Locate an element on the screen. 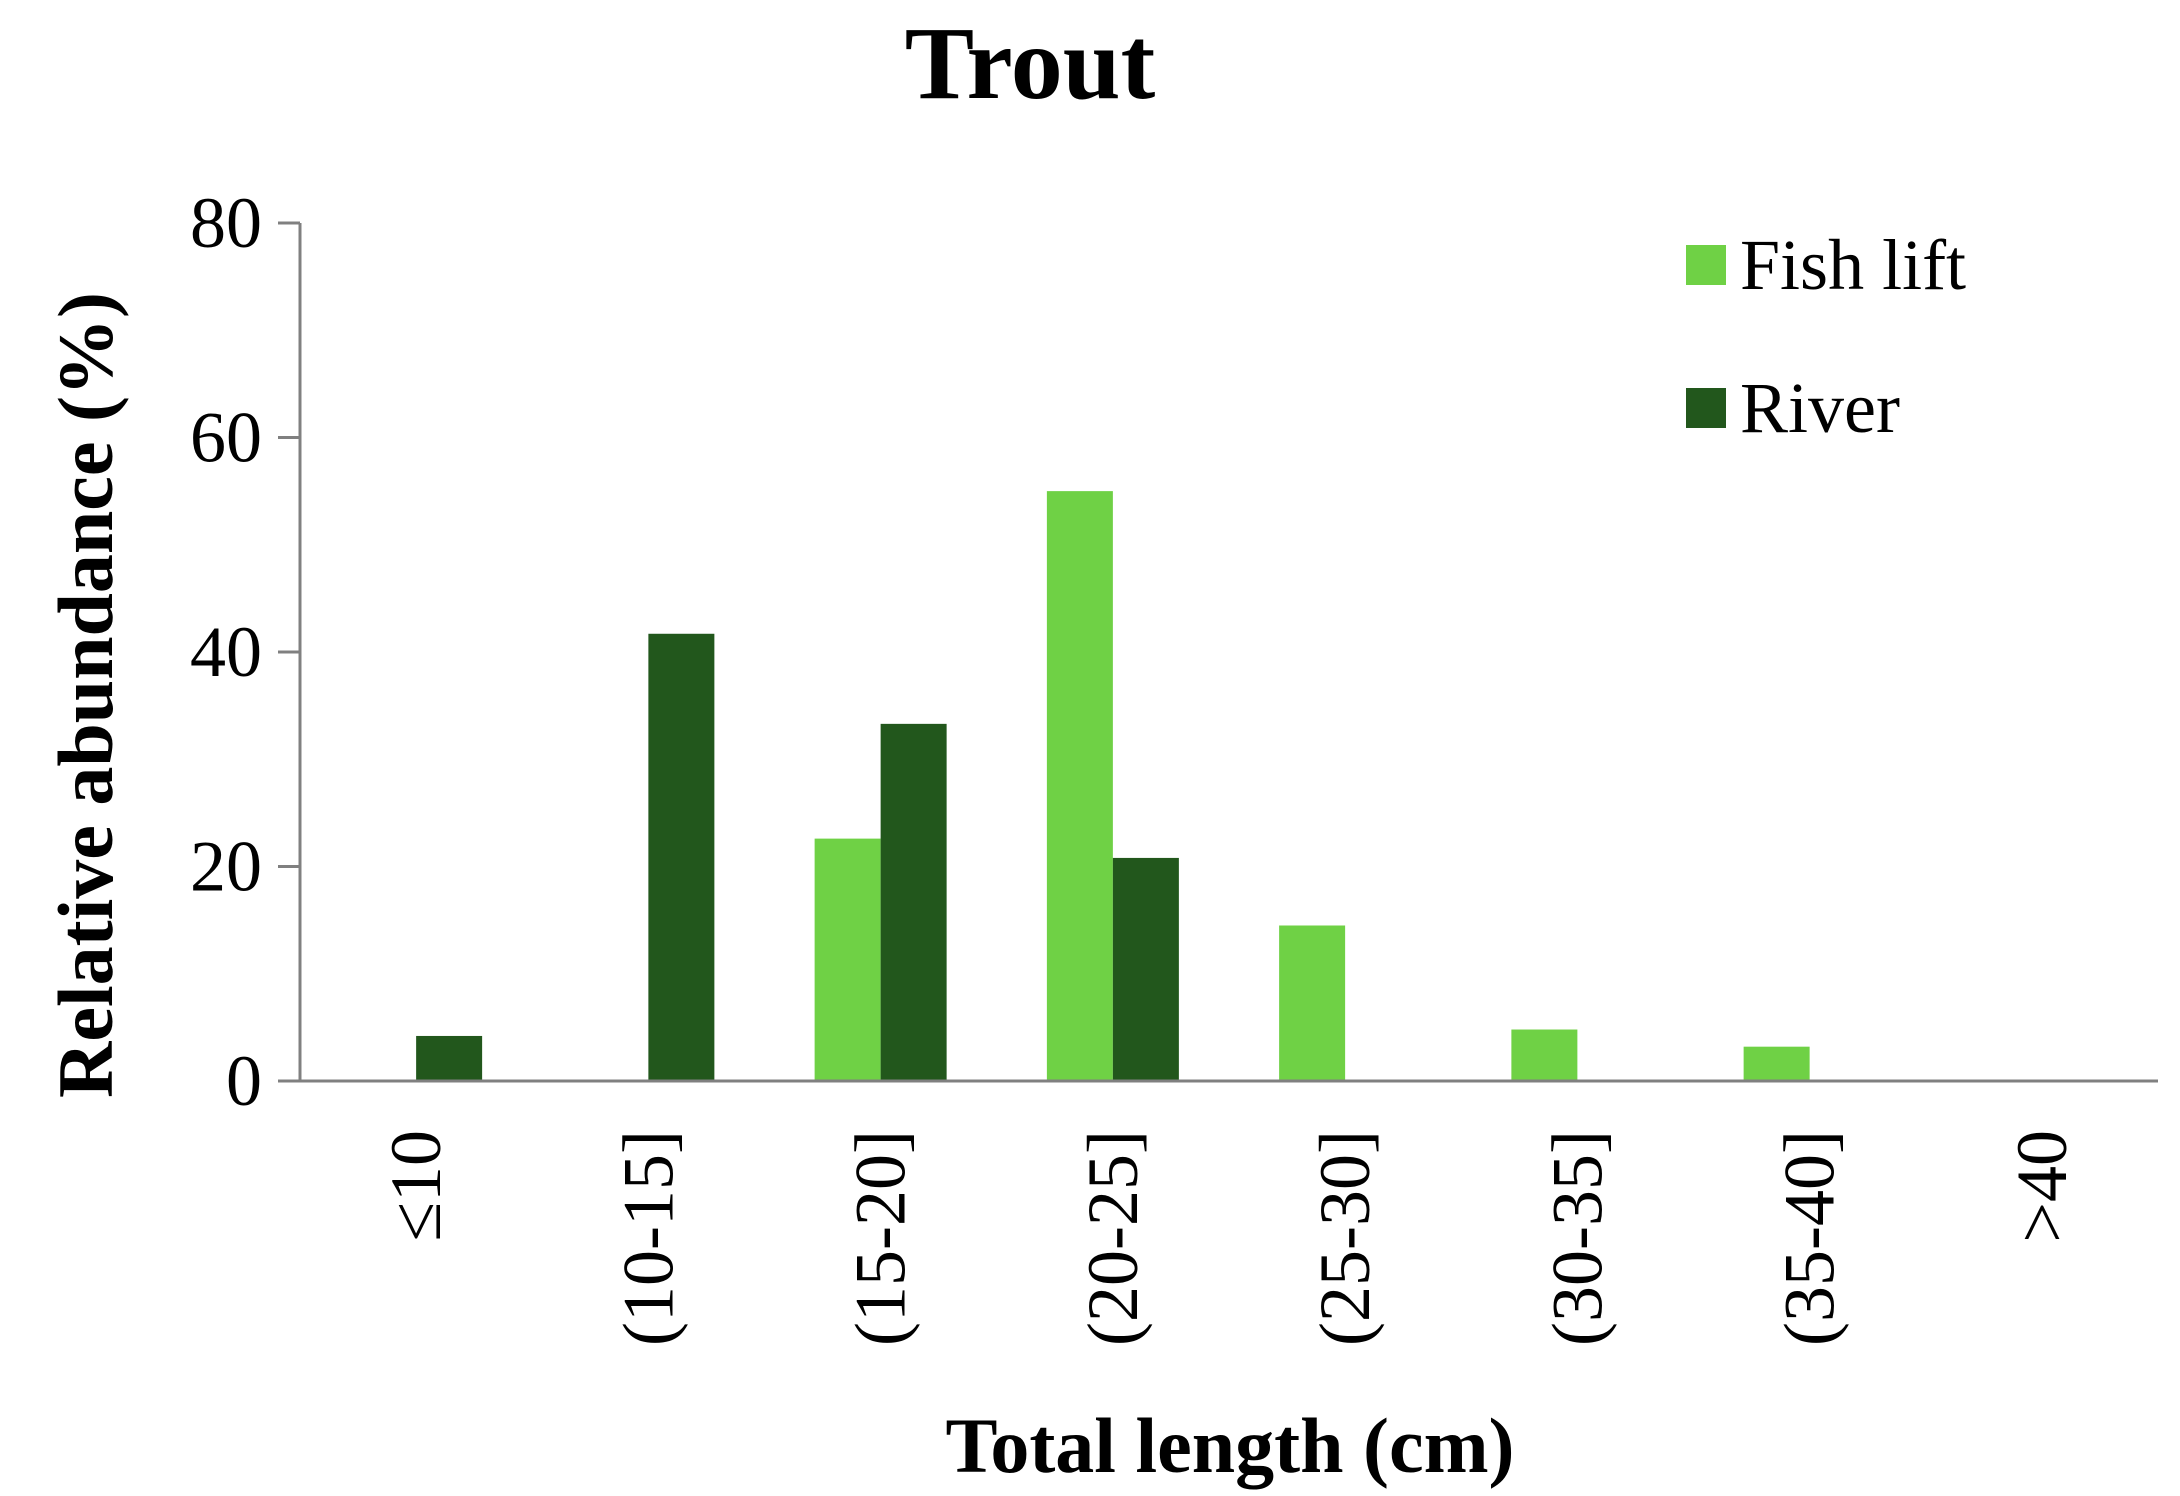 The height and width of the screenshot is (1496, 2180). x-tick-label-4: (25-30] is located at coordinates (1345, 1238).